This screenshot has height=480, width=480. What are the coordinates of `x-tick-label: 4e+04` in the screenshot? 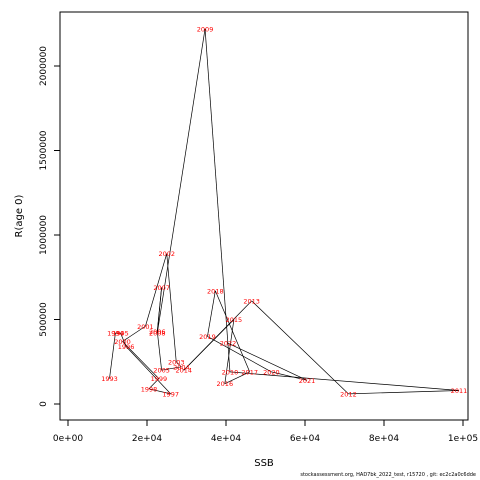 It's located at (226, 439).